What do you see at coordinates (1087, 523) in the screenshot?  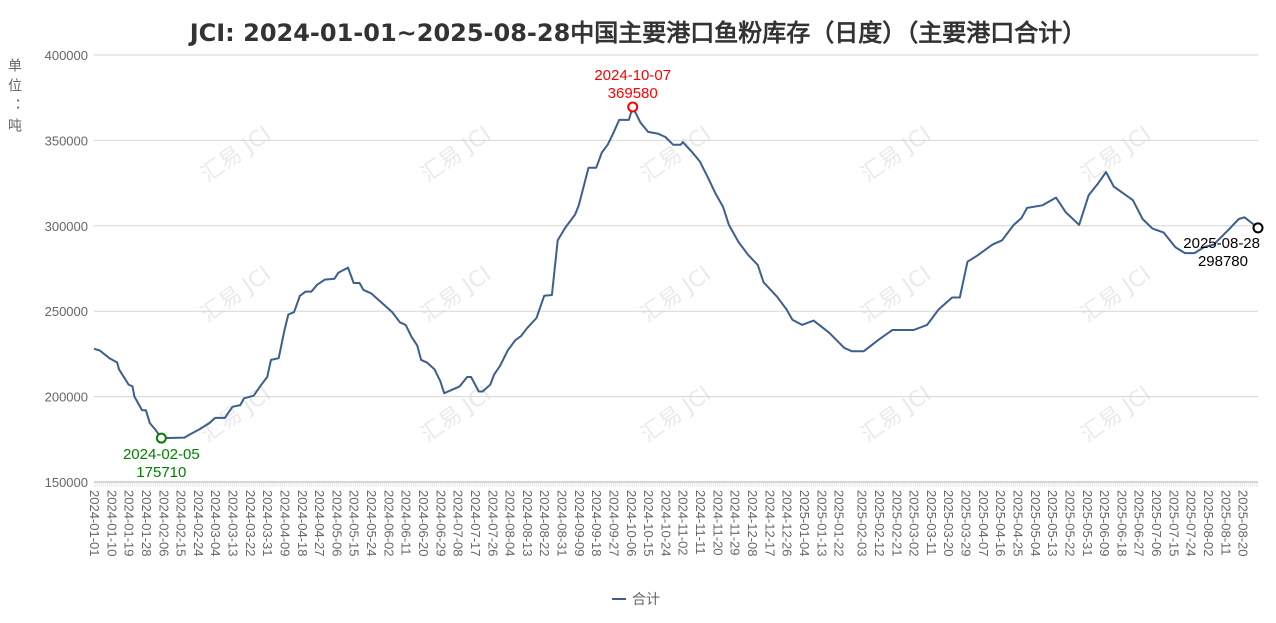 I see `x-tick-label: 2025-05-31` at bounding box center [1087, 523].